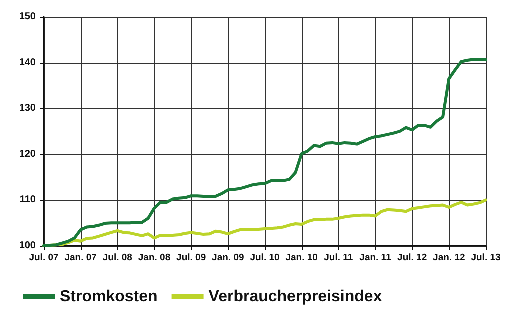 The height and width of the screenshot is (322, 520). Describe the element at coordinates (27, 108) in the screenshot. I see `y-tick-label: 130` at that location.